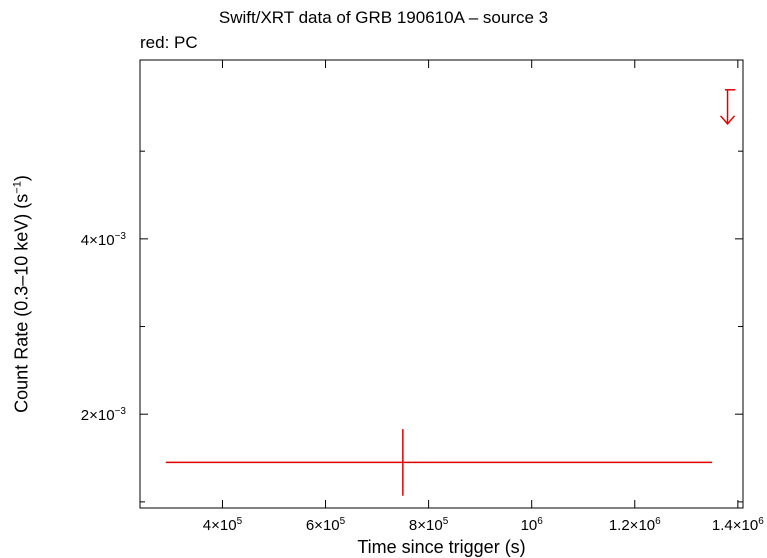 The height and width of the screenshot is (558, 767). What do you see at coordinates (383, 17) in the screenshot?
I see `chart-title: Swift/XRT data of GRB 190610A – source 3` at bounding box center [383, 17].